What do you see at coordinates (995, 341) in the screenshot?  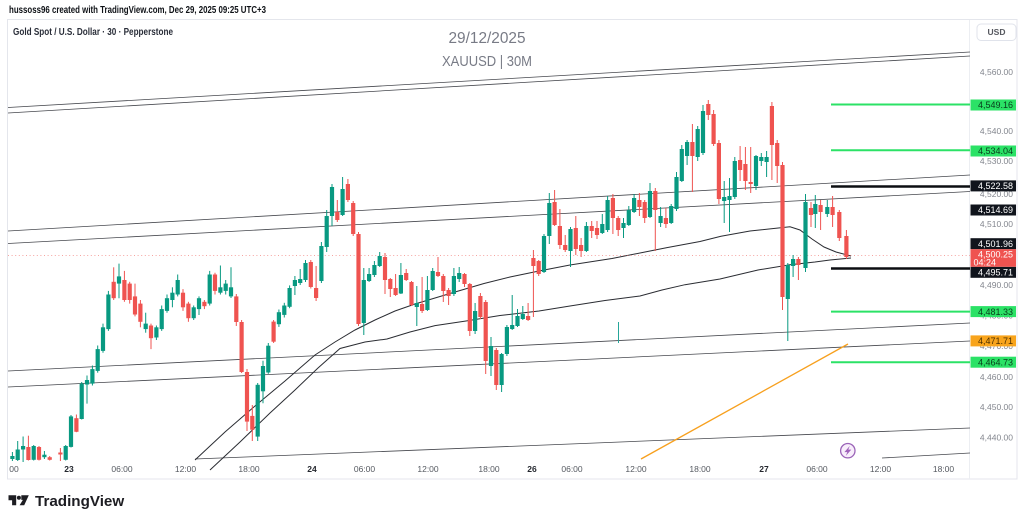 I see `svg-text: 4,471.71` at bounding box center [995, 341].